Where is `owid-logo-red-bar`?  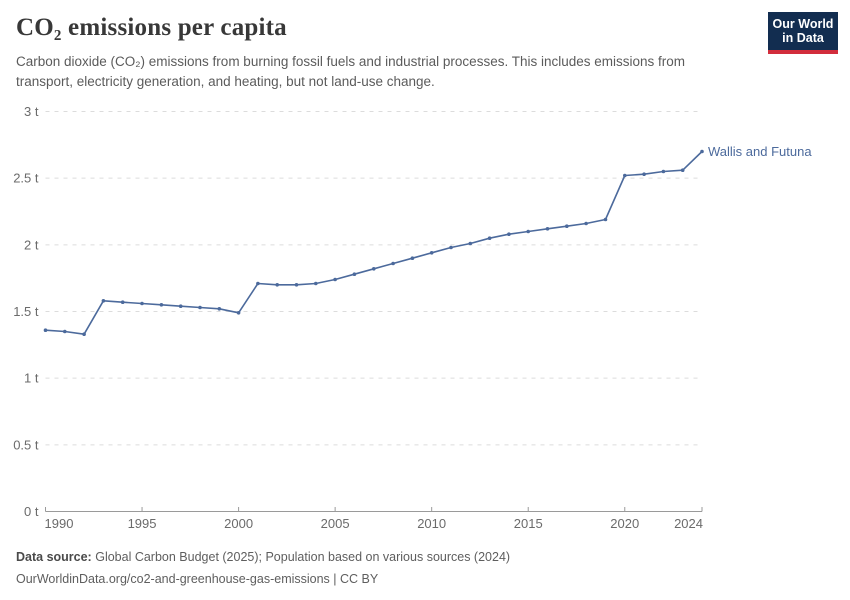 owid-logo-red-bar is located at coordinates (803, 52).